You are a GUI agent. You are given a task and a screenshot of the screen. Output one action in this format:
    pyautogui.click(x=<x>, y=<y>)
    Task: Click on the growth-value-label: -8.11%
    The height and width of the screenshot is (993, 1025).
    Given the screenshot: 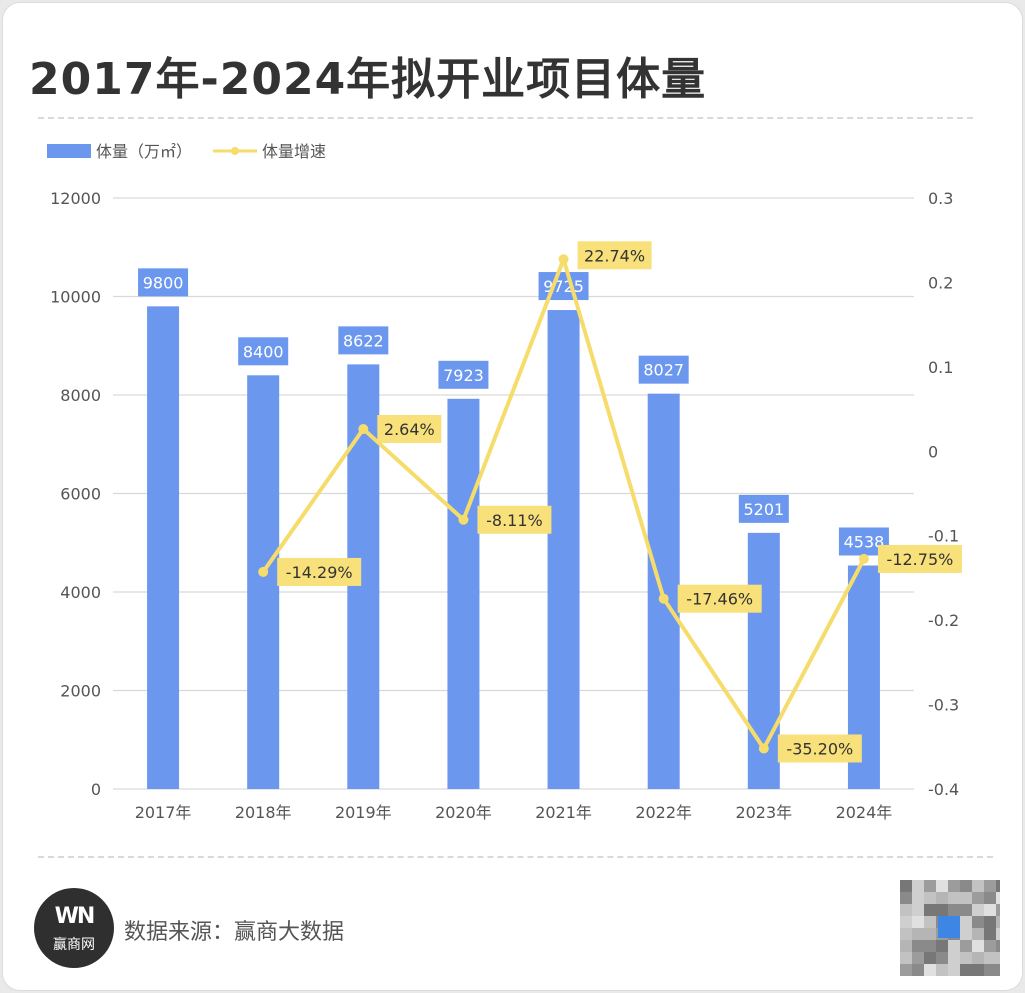 What is the action you would take?
    pyautogui.click(x=514, y=520)
    